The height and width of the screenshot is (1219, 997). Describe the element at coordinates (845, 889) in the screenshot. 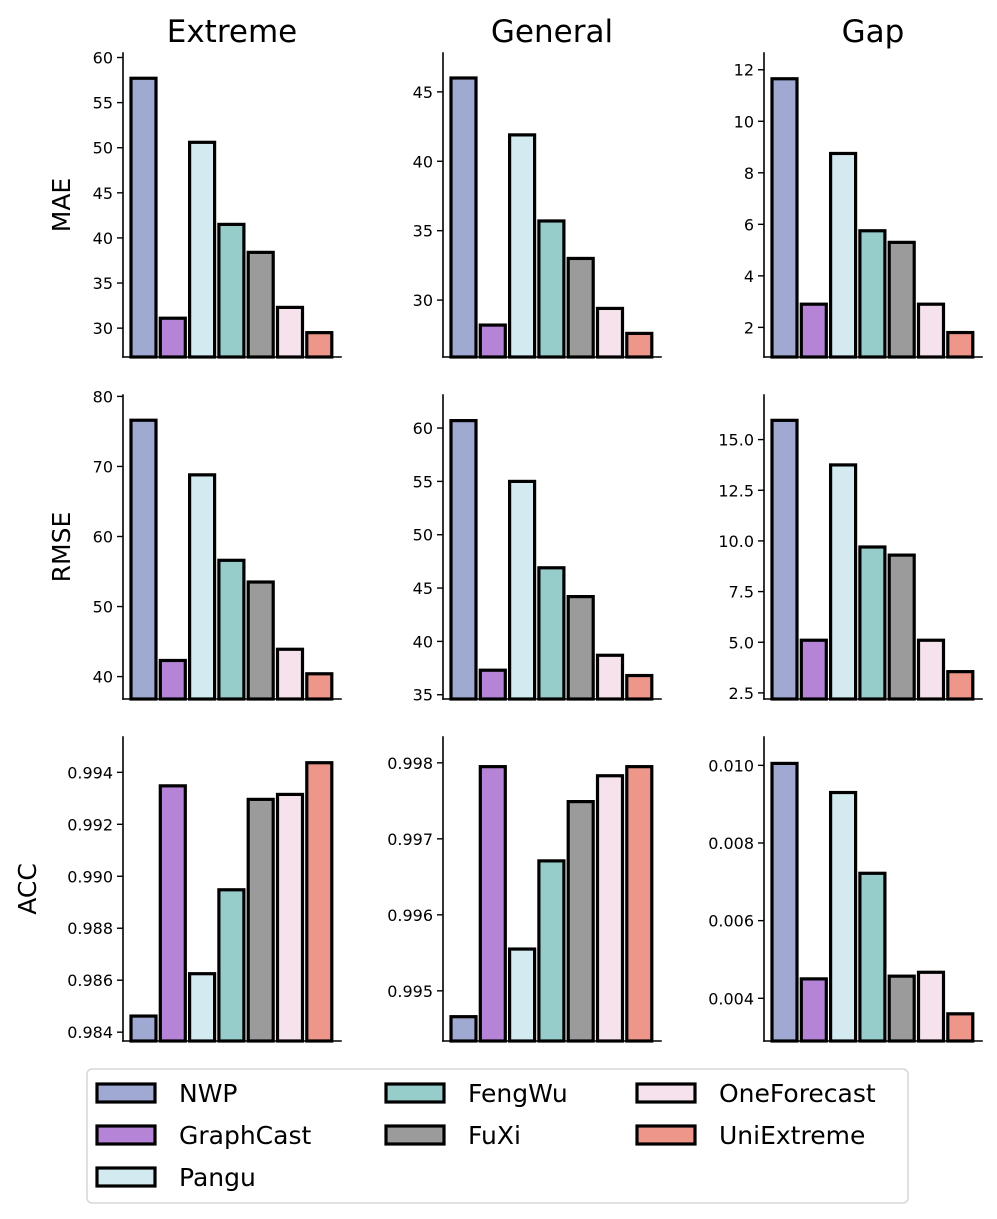

I see `panel-acc-gap: 0.004 0.006 0.008 0.010` at that location.